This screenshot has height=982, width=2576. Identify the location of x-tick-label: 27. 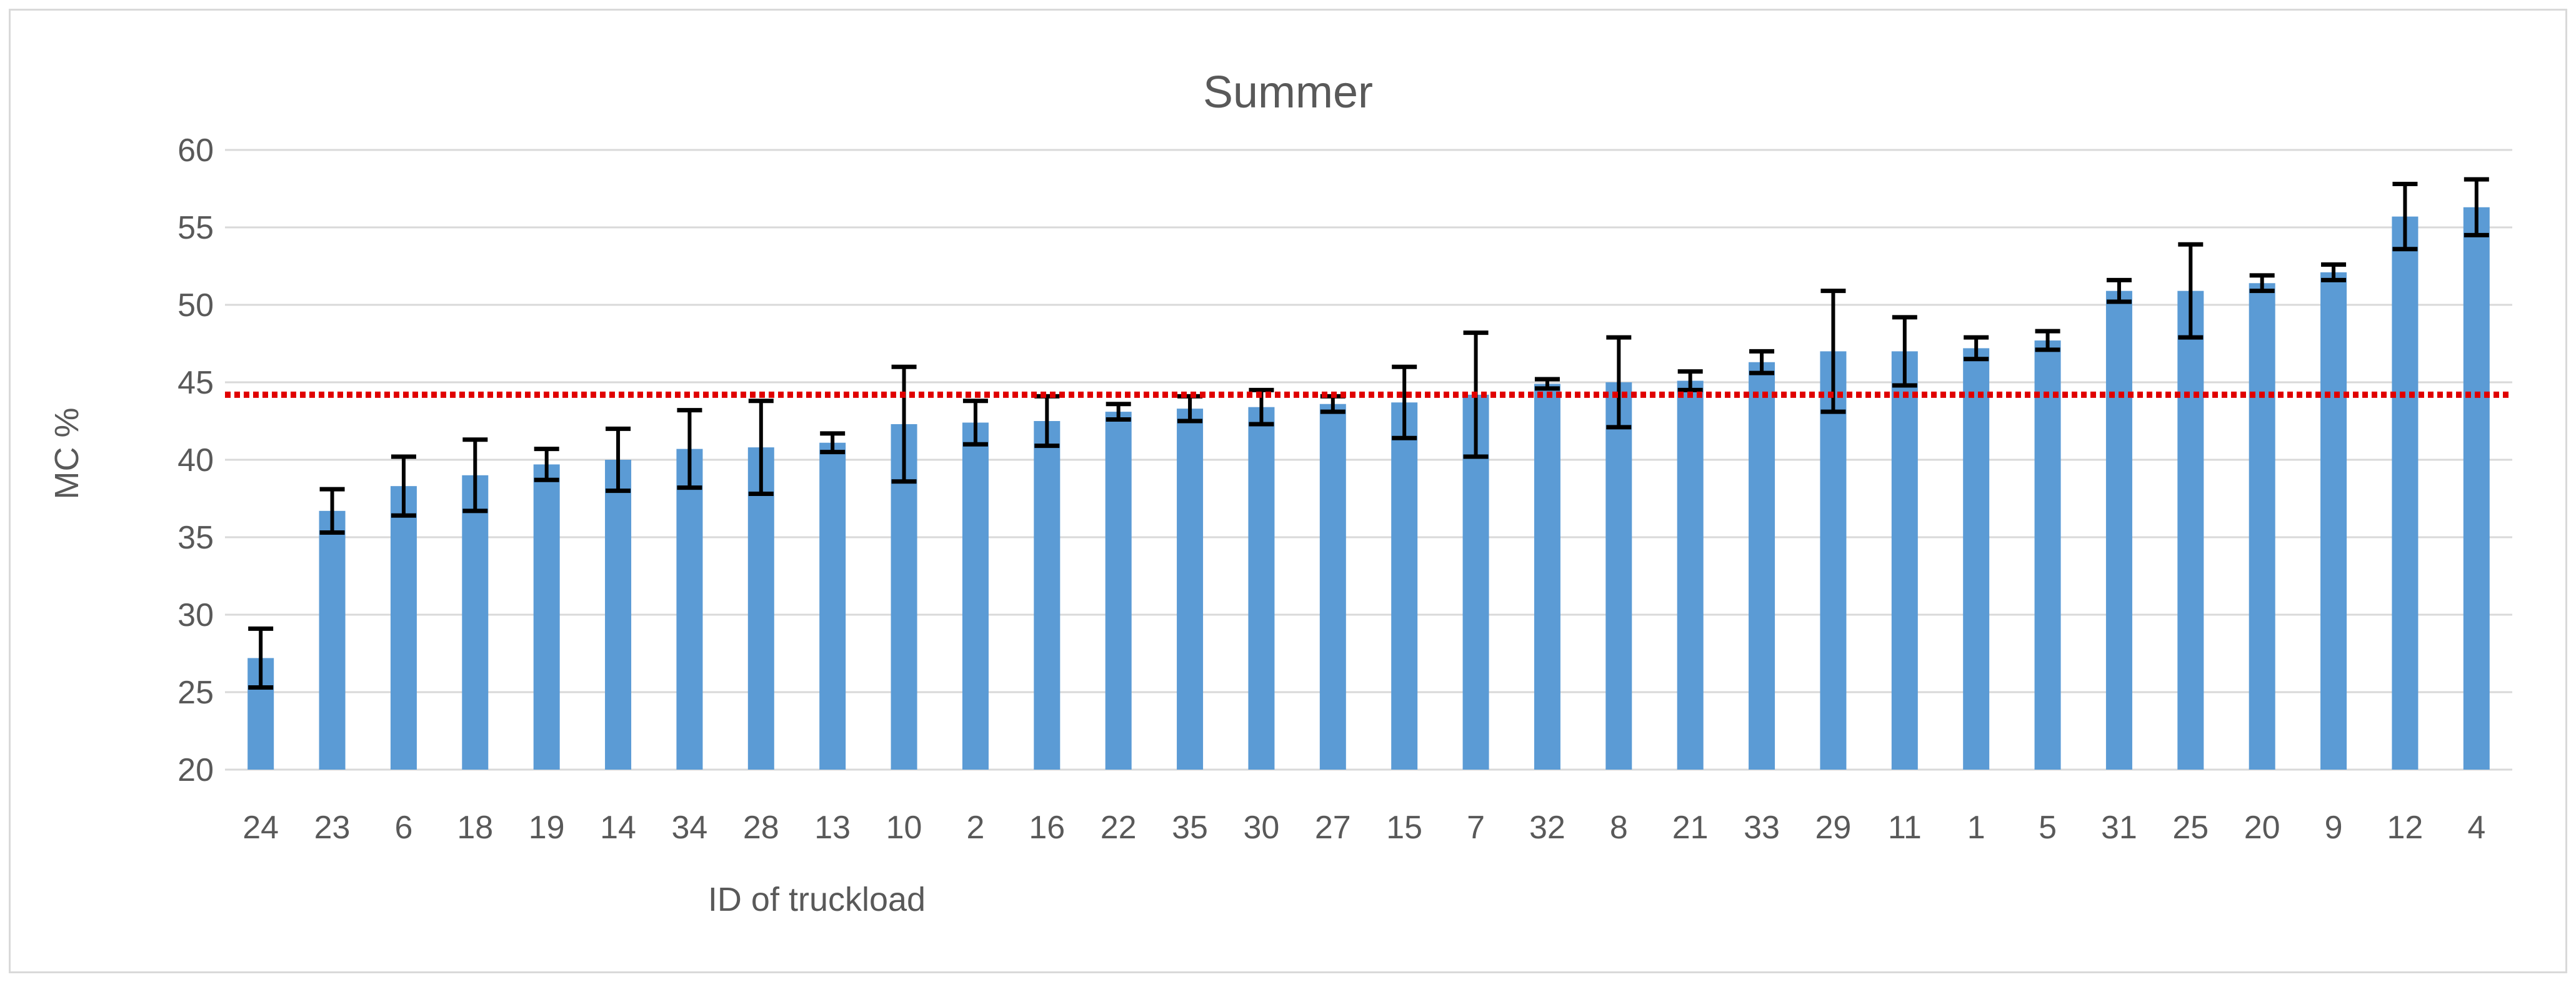
(1333, 828).